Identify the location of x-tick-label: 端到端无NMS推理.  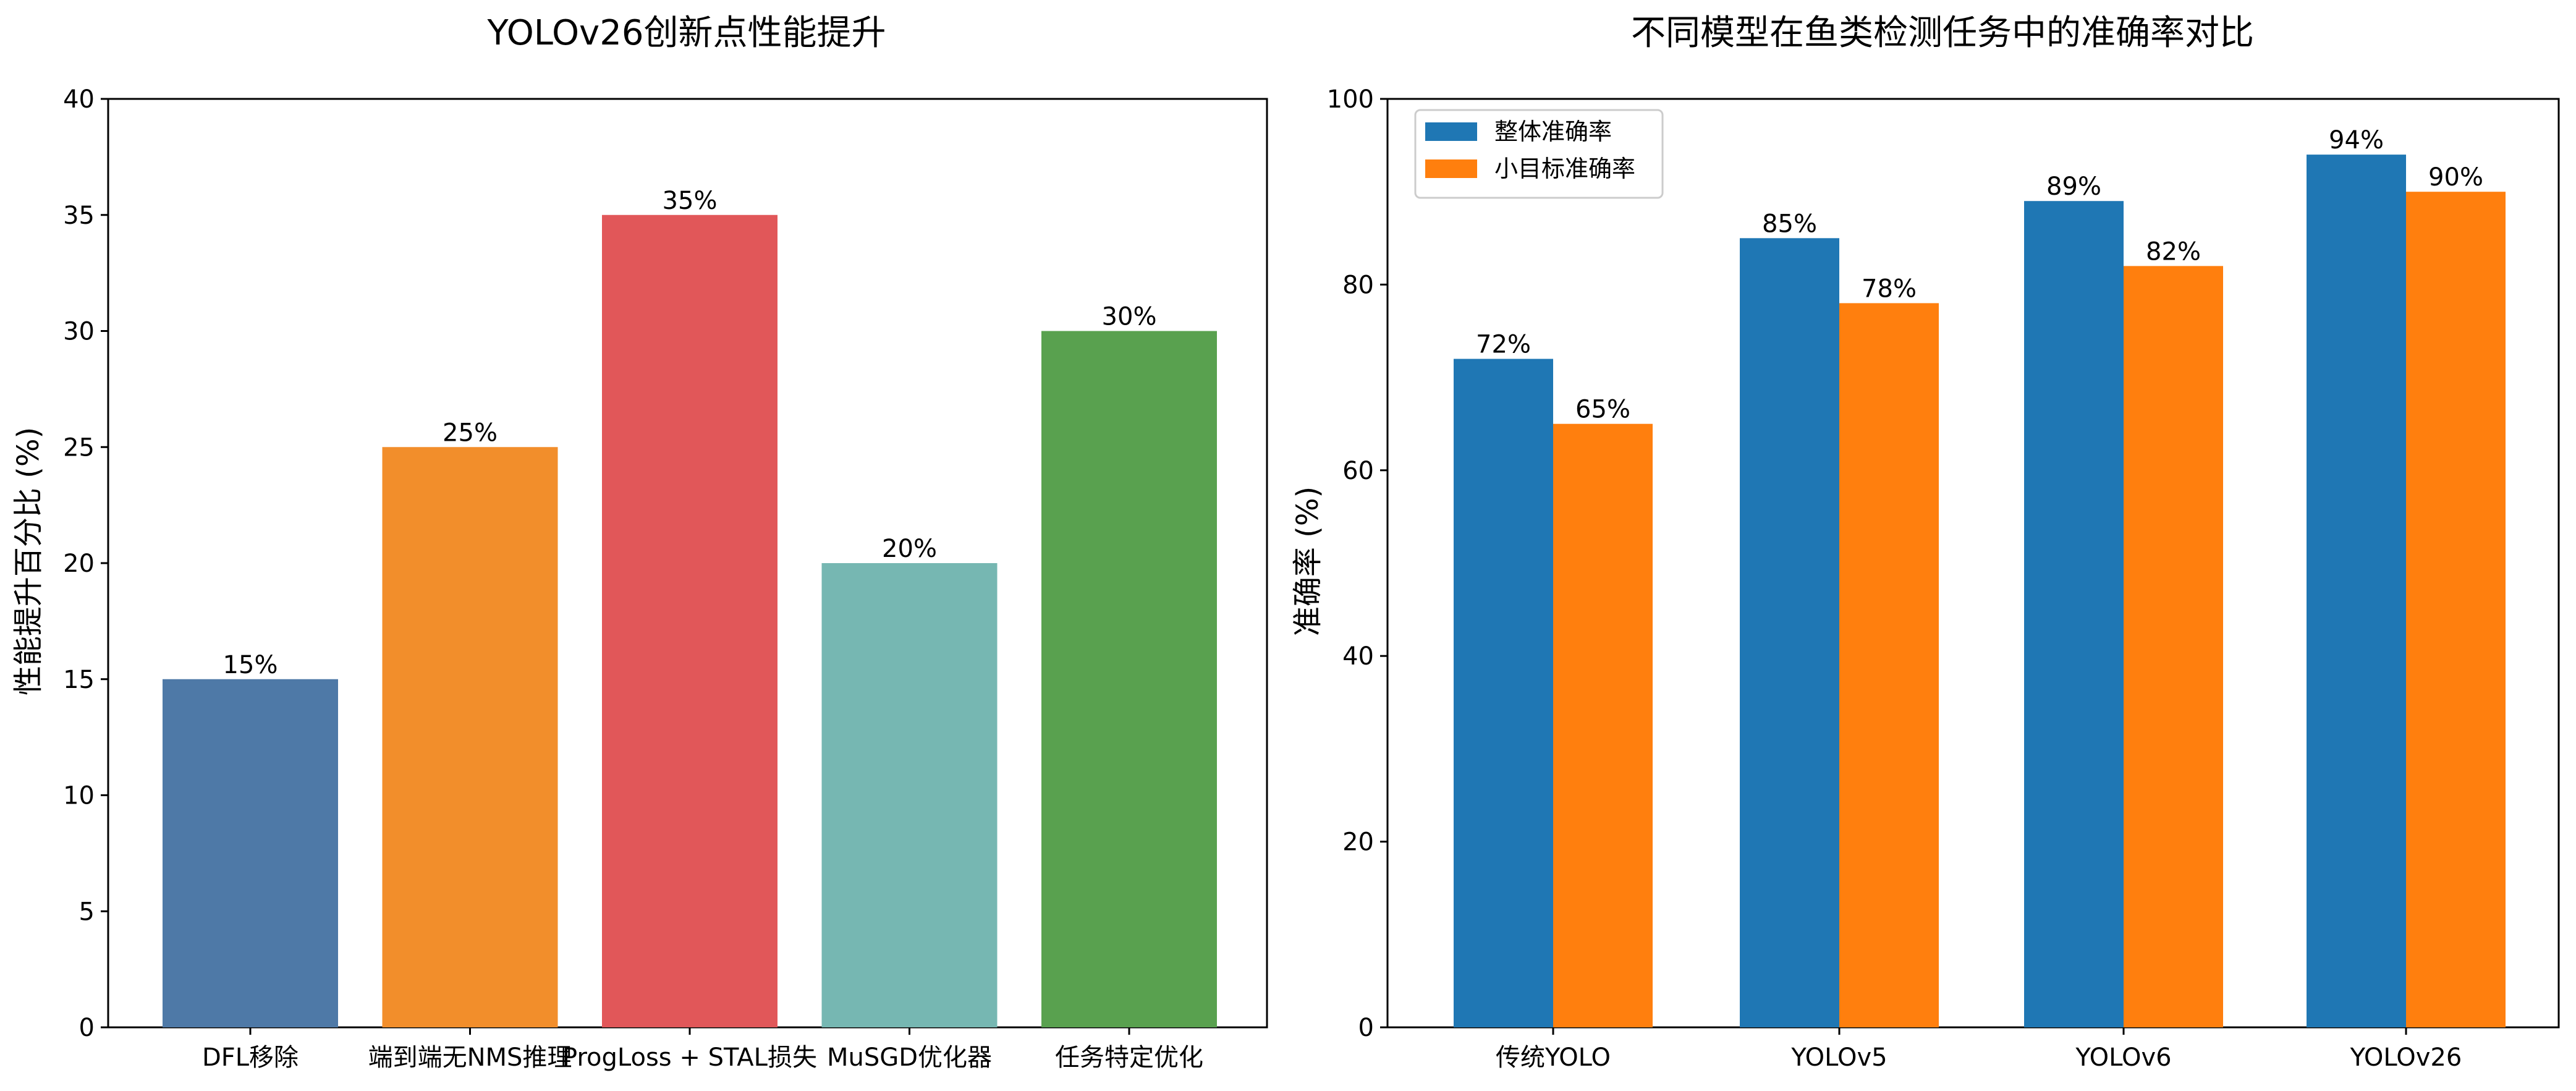
(470, 1057).